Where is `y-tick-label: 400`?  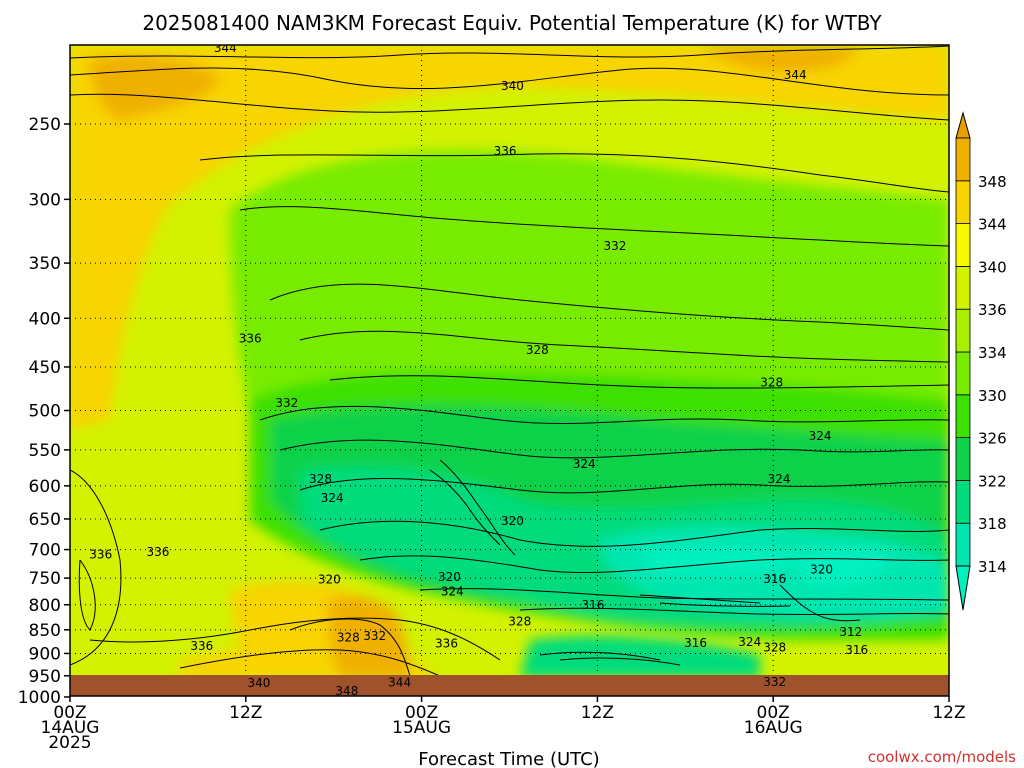
y-tick-label: 400 is located at coordinates (45, 319).